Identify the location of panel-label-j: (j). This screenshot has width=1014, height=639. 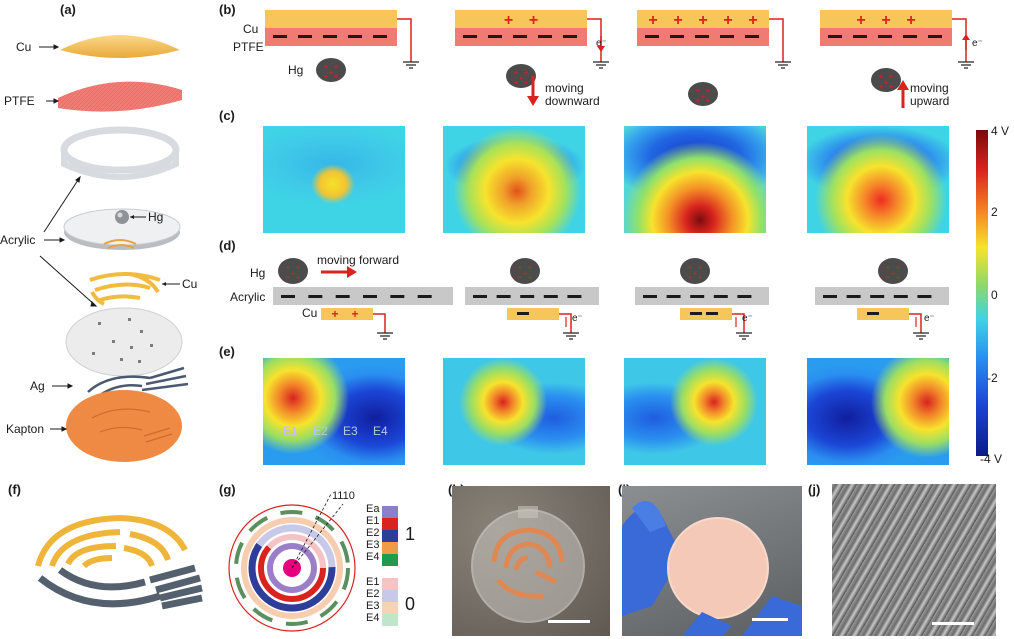
(814, 489).